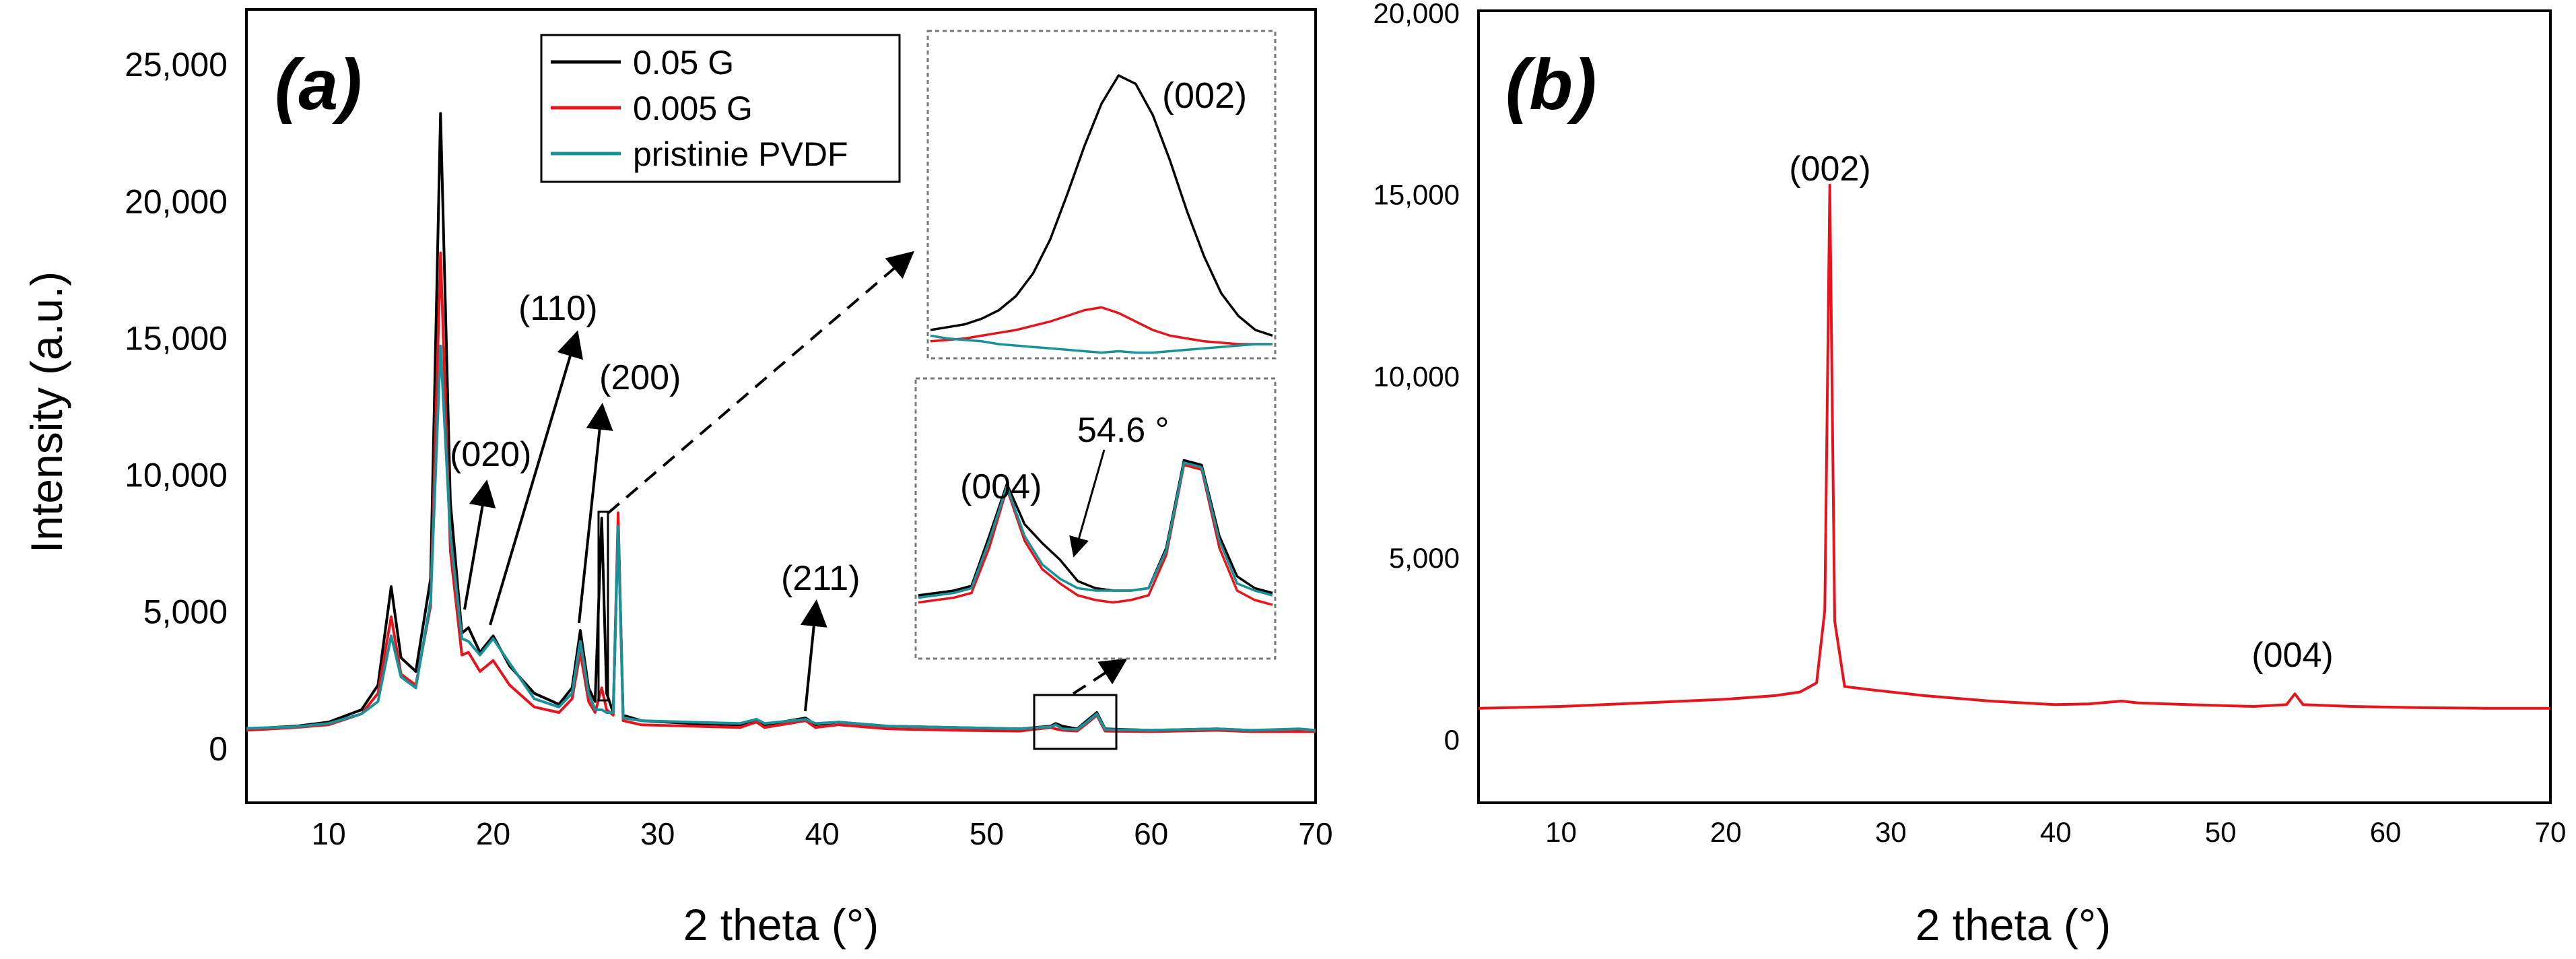 The height and width of the screenshot is (959, 2576). I want to click on panel-b-x-tick-label: 30, so click(1891, 832).